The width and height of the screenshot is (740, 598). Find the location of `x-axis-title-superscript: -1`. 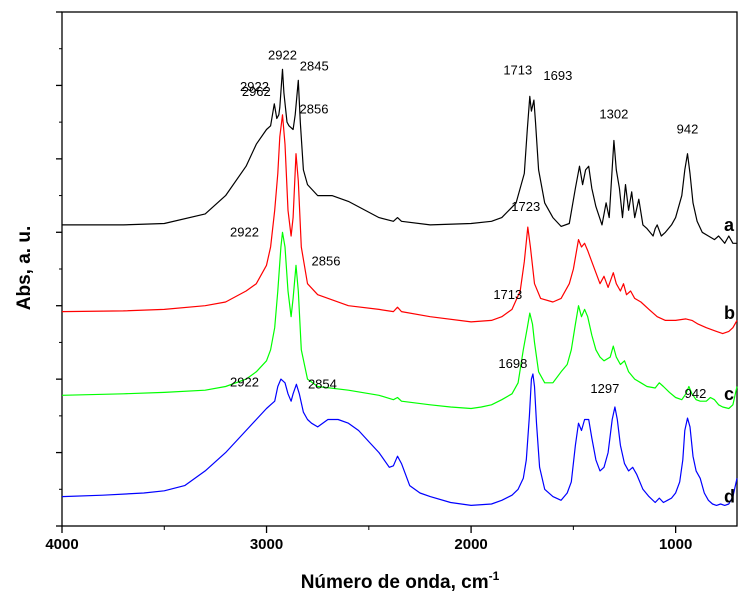

x-axis-title-superscript: -1 is located at coordinates (494, 576).